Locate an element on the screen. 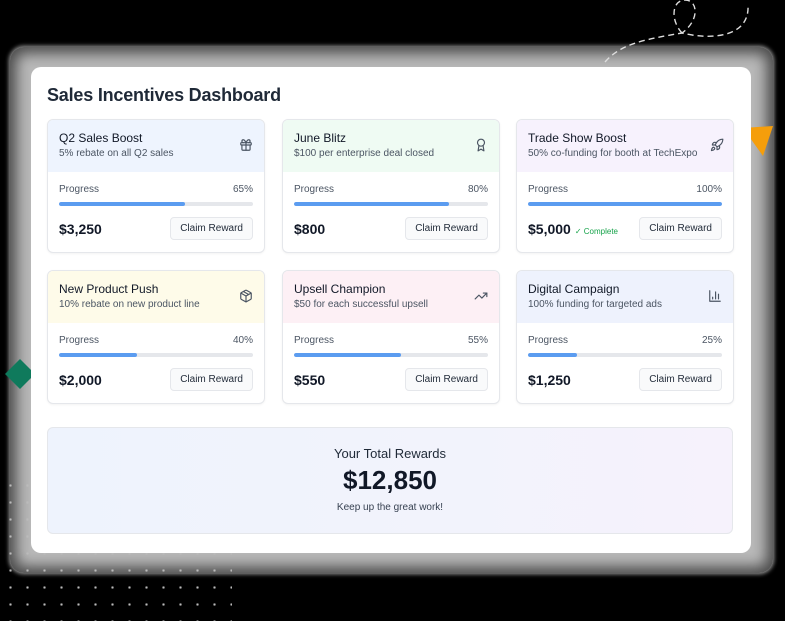 This screenshot has height=621, width=785. bar-chart-icon is located at coordinates (715, 296).